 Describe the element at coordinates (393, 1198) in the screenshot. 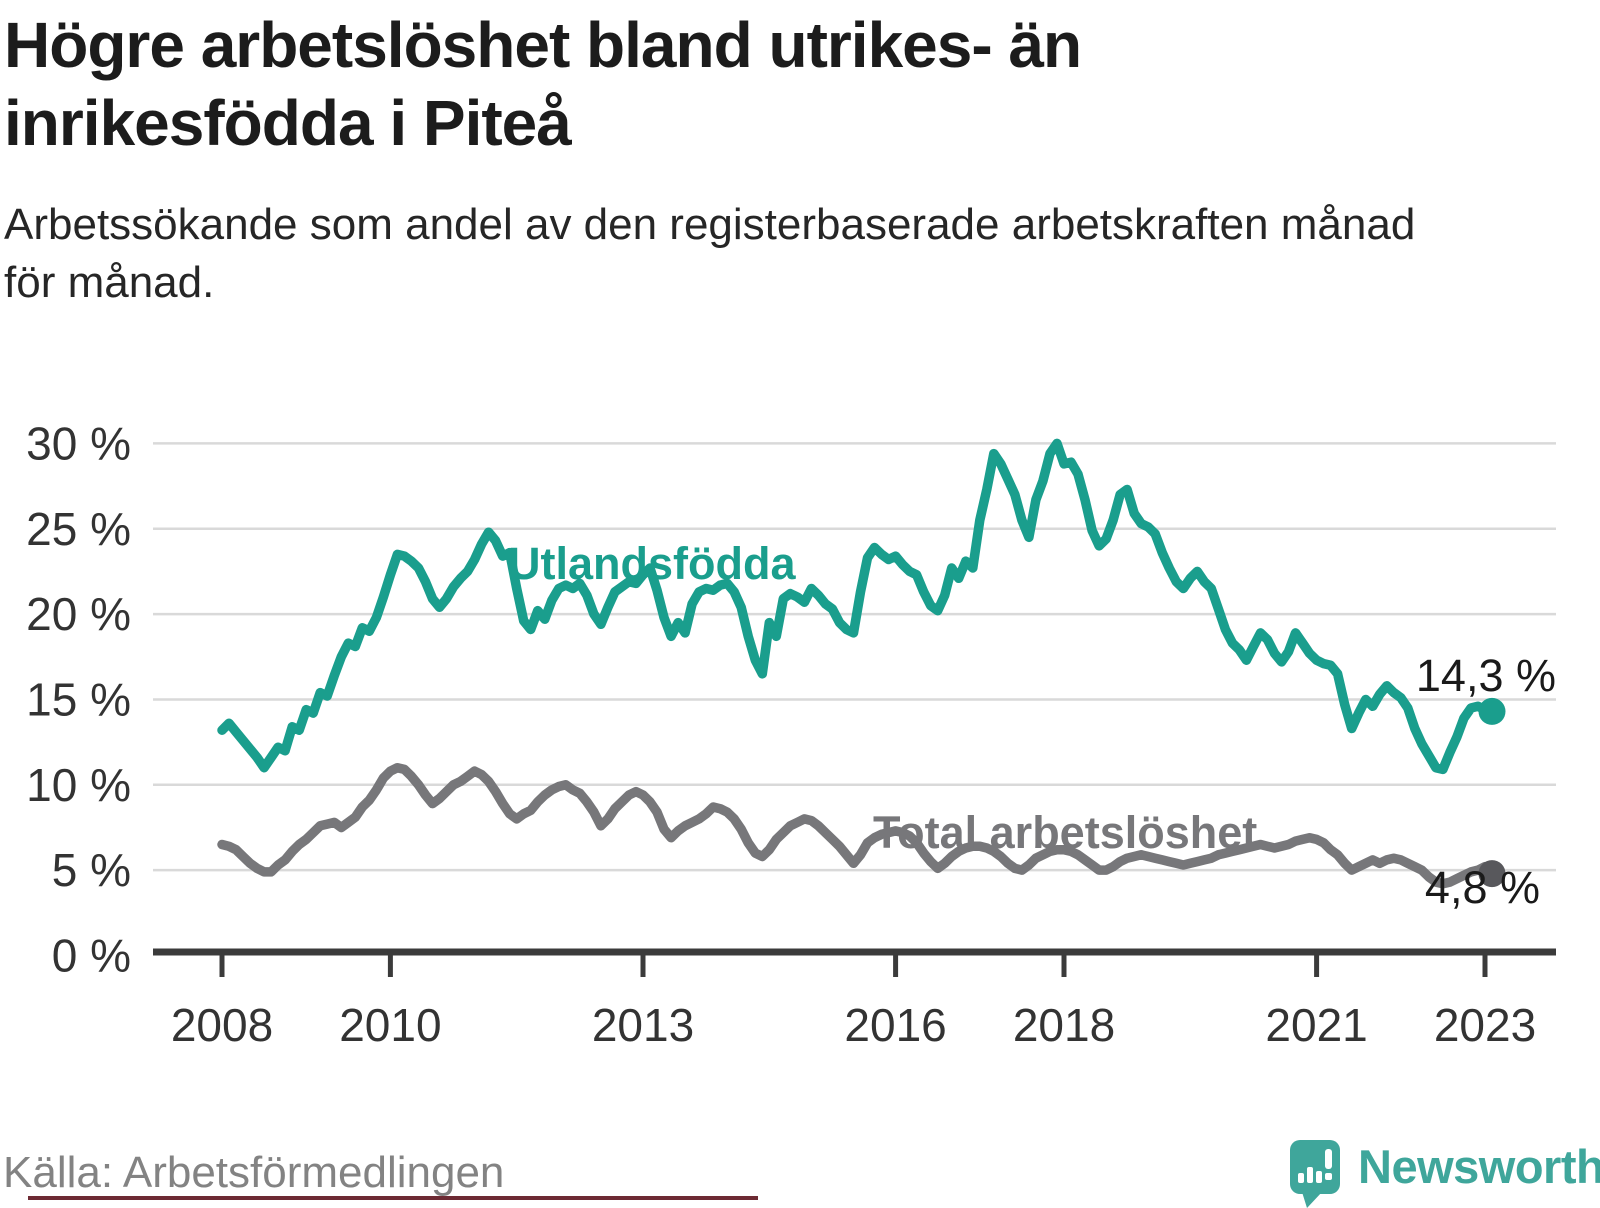

I see `accent-bar` at that location.